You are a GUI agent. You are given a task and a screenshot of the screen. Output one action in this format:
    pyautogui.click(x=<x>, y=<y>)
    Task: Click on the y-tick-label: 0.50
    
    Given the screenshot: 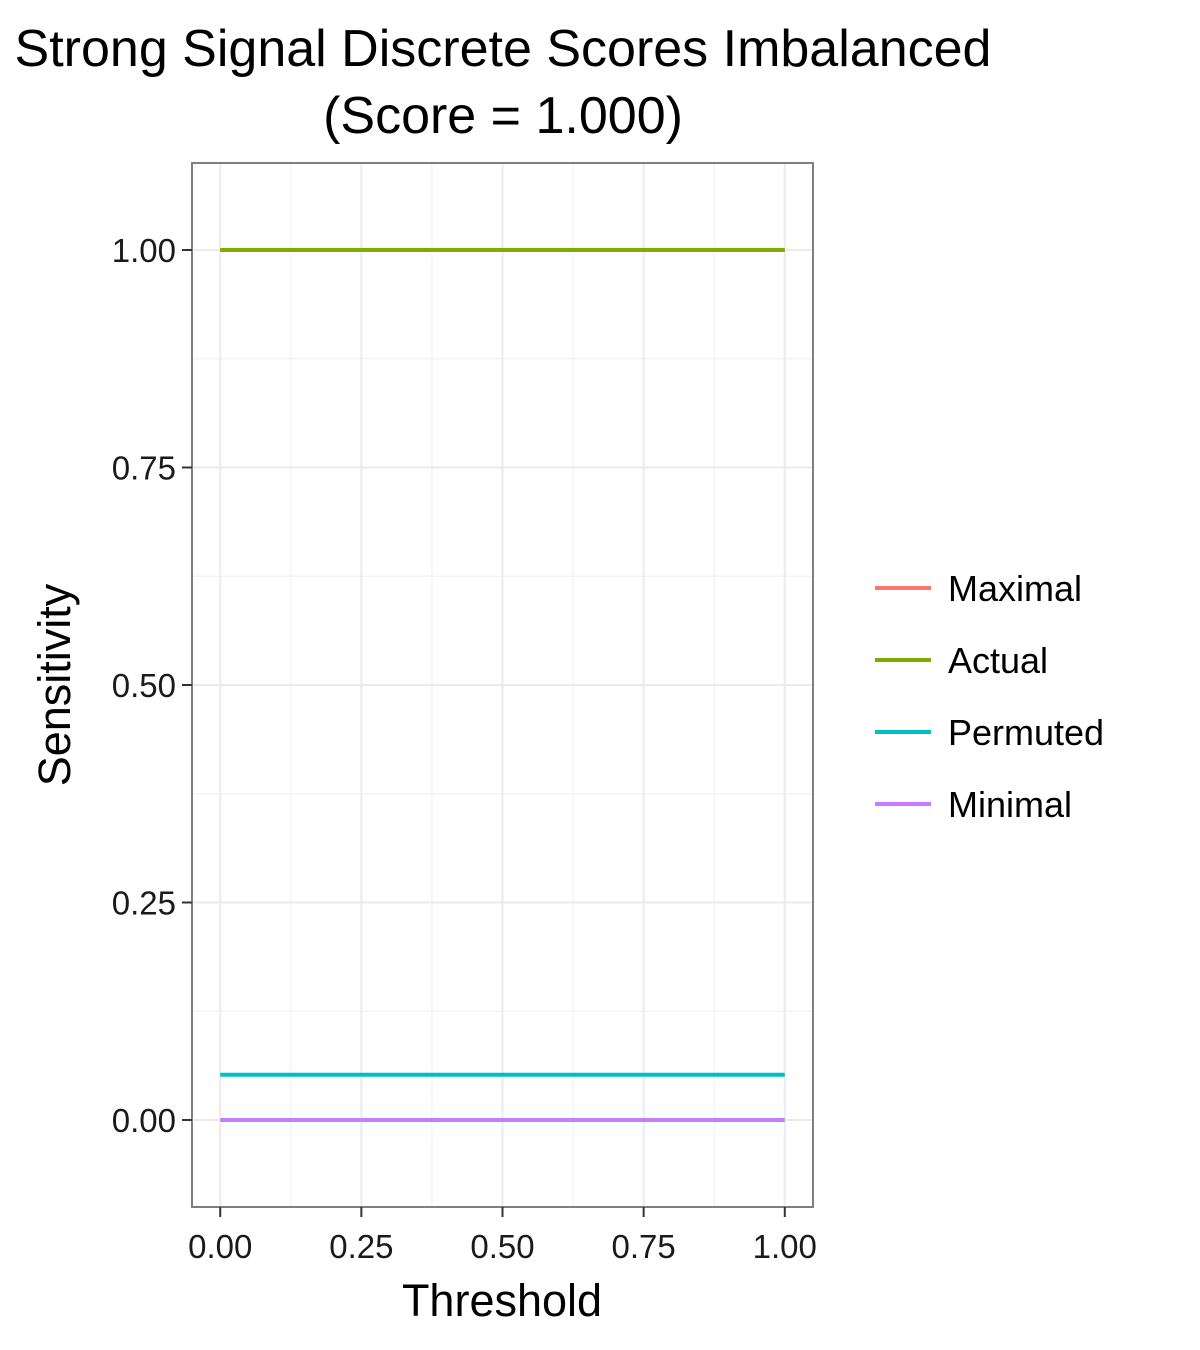 What is the action you would take?
    pyautogui.click(x=144, y=685)
    